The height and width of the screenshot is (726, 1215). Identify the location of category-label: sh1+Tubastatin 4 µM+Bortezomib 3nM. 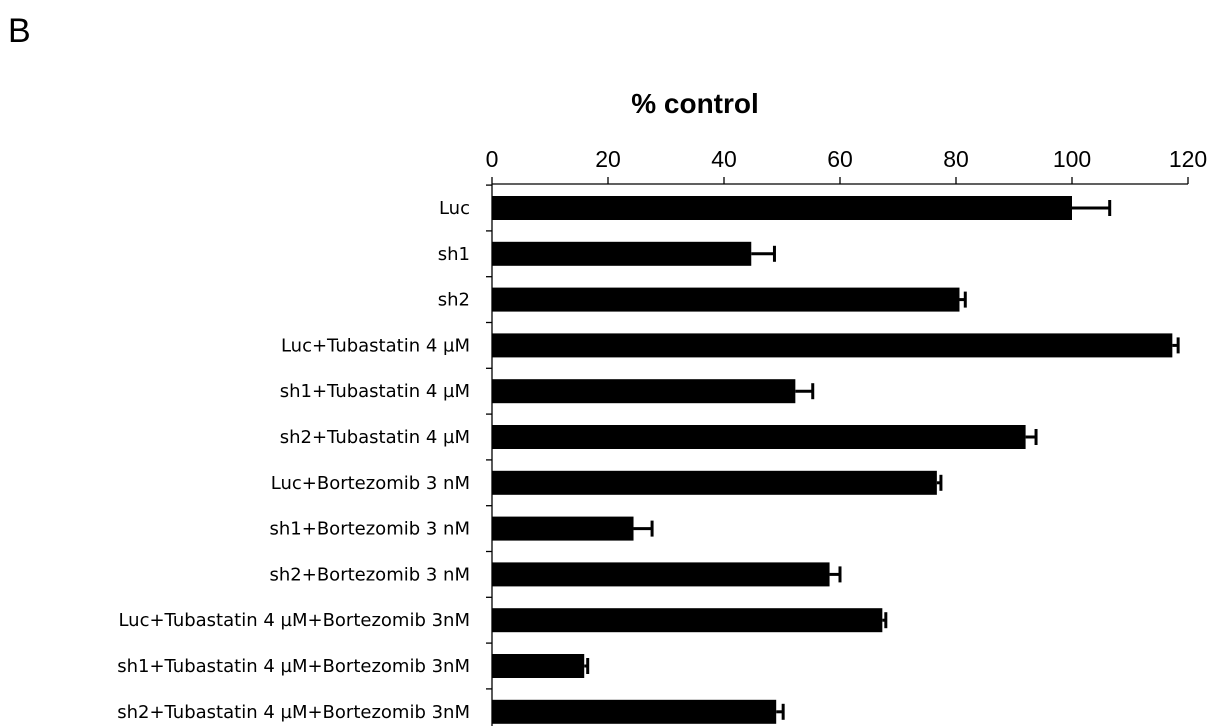
(293, 666).